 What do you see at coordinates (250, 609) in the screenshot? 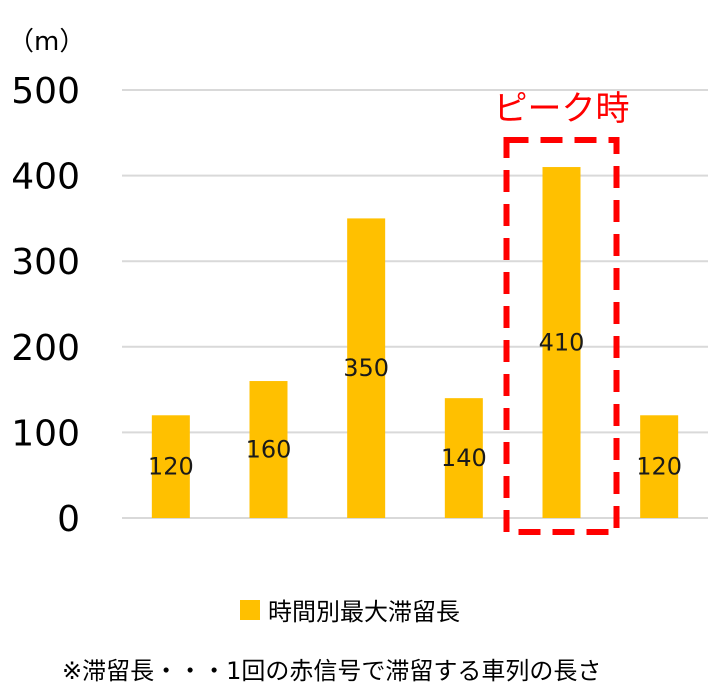
I see `legend-swatch` at bounding box center [250, 609].